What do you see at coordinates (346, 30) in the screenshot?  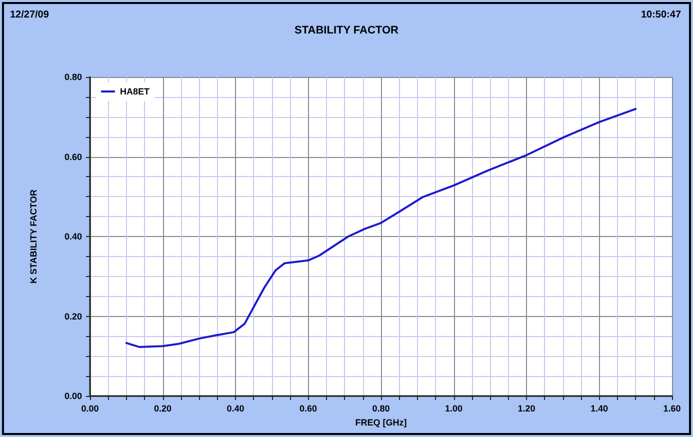 I see `chart-title: STABILITY FACTOR` at bounding box center [346, 30].